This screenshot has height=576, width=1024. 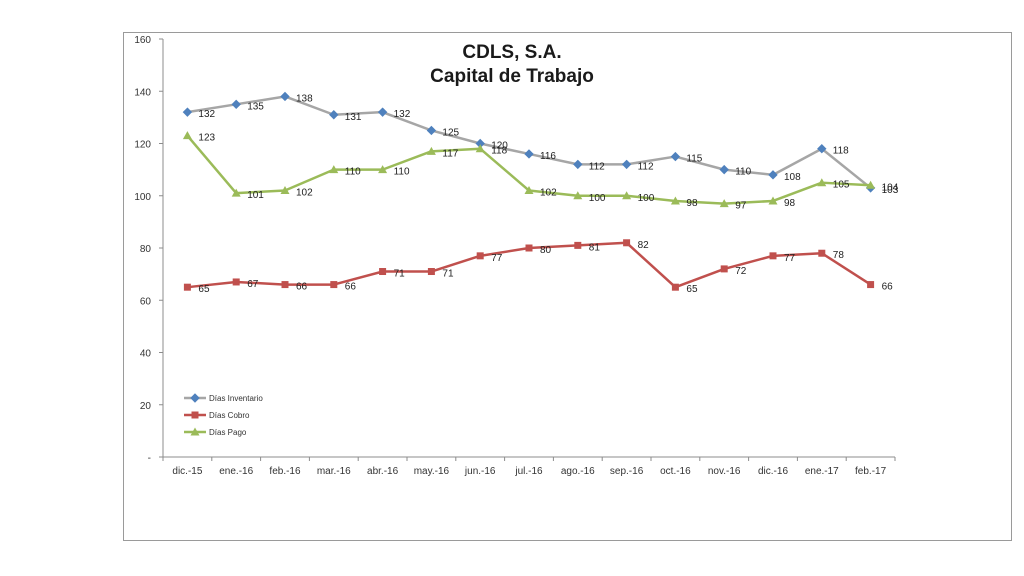 What do you see at coordinates (480, 471) in the screenshot?
I see `x-tick-label: jun.-16` at bounding box center [480, 471].